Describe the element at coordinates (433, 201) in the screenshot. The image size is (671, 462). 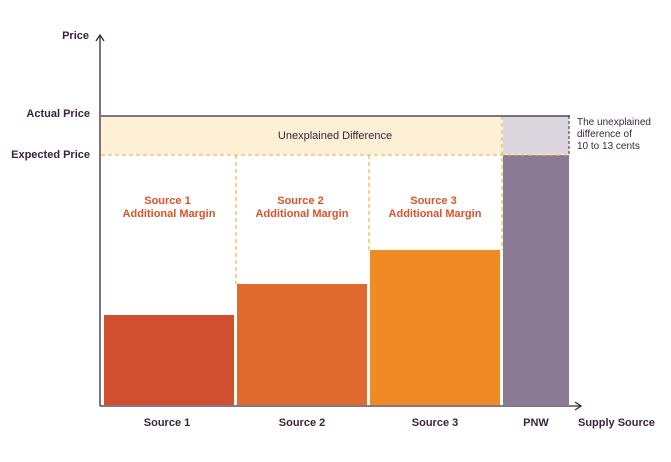
I see `source-3-margin-line-1: Source 3` at that location.